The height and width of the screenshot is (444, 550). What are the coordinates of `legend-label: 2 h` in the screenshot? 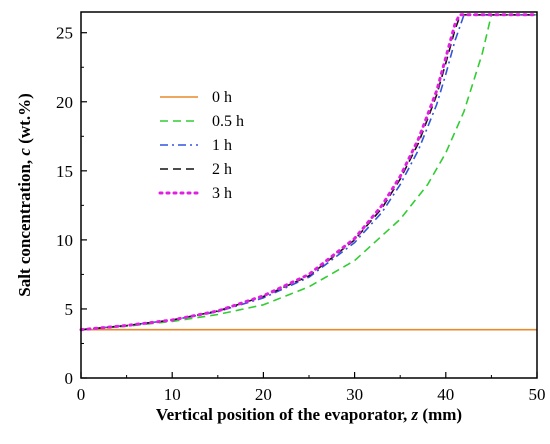 It's located at (222, 169).